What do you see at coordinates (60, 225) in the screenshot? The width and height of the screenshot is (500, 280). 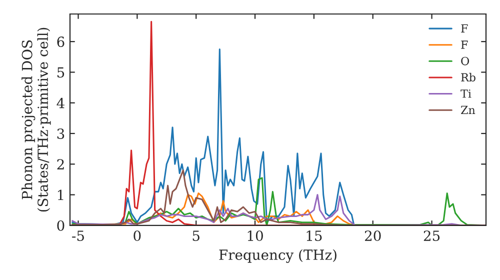 I see `y-tick-label: 0` at bounding box center [60, 225].